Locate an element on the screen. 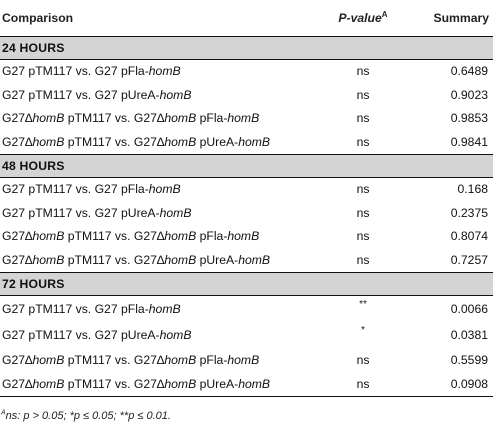 The width and height of the screenshot is (493, 431). table-row: G27 pTM117 vs. G27 pFla-homB ns 0.6489 is located at coordinates (246, 71).